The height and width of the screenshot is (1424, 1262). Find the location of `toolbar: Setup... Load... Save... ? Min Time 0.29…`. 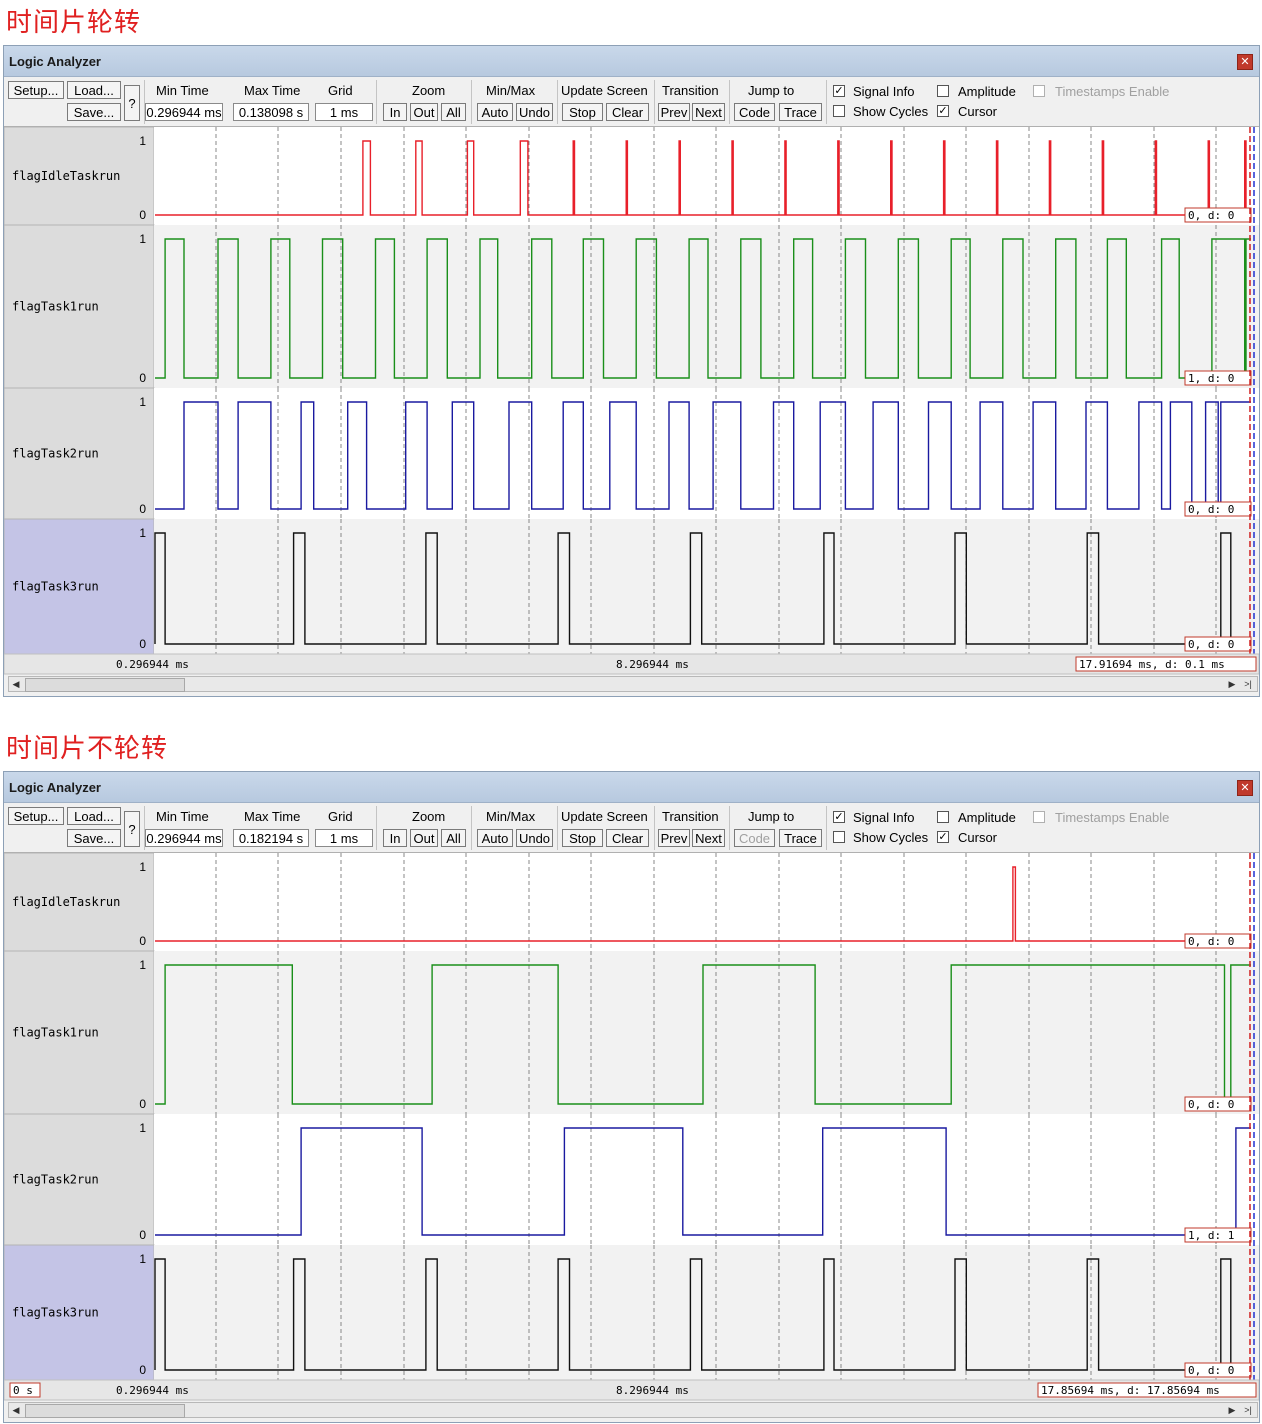

toolbar: Setup... Load... Save... ? Min Time 0.29… is located at coordinates (631, 828).